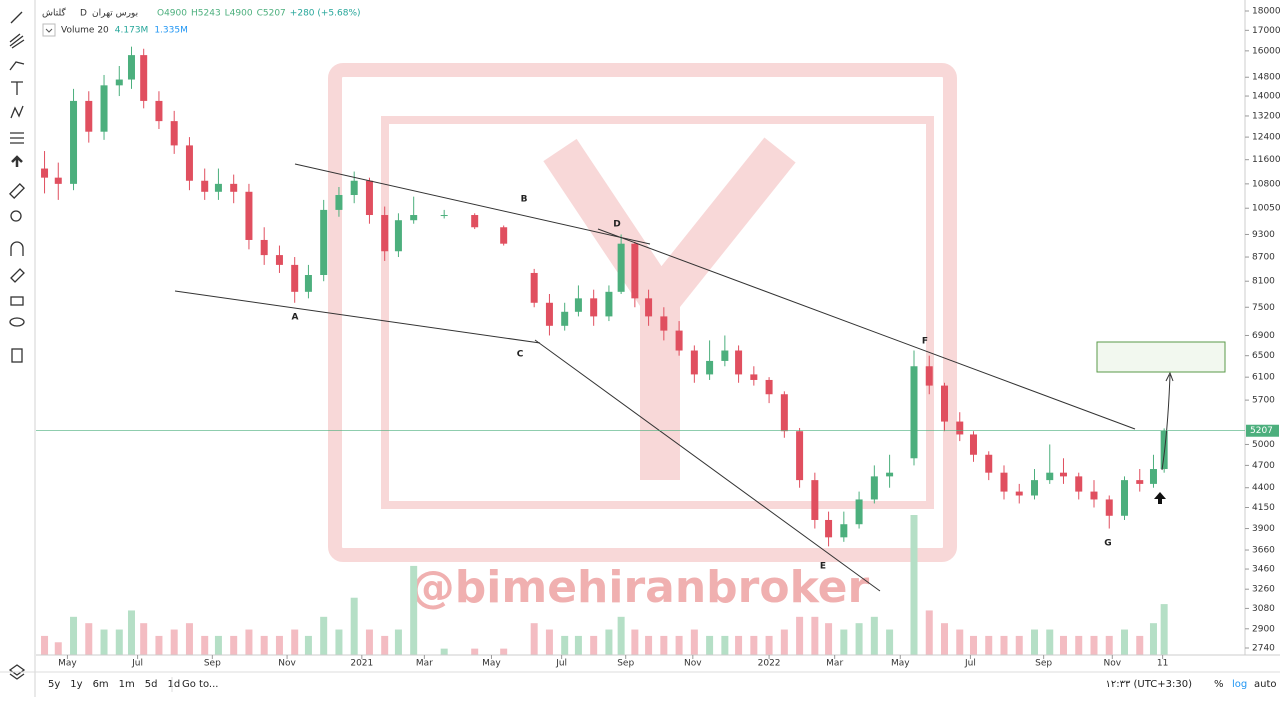  Describe the element at coordinates (1266, 12) in the screenshot. I see `y-tick-label: 18000` at that location.